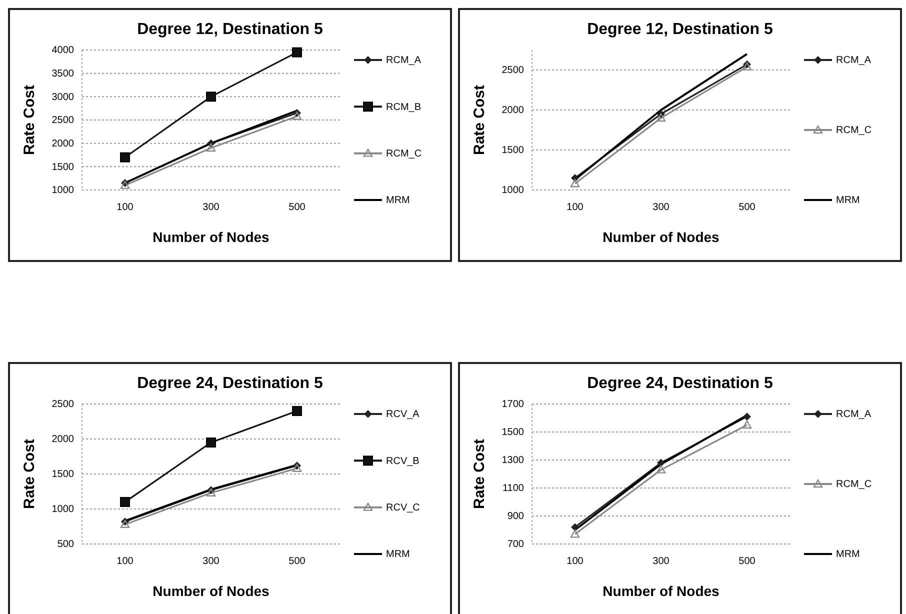  Describe the element at coordinates (63, 50) in the screenshot. I see `y-tick-label: 4000` at that location.